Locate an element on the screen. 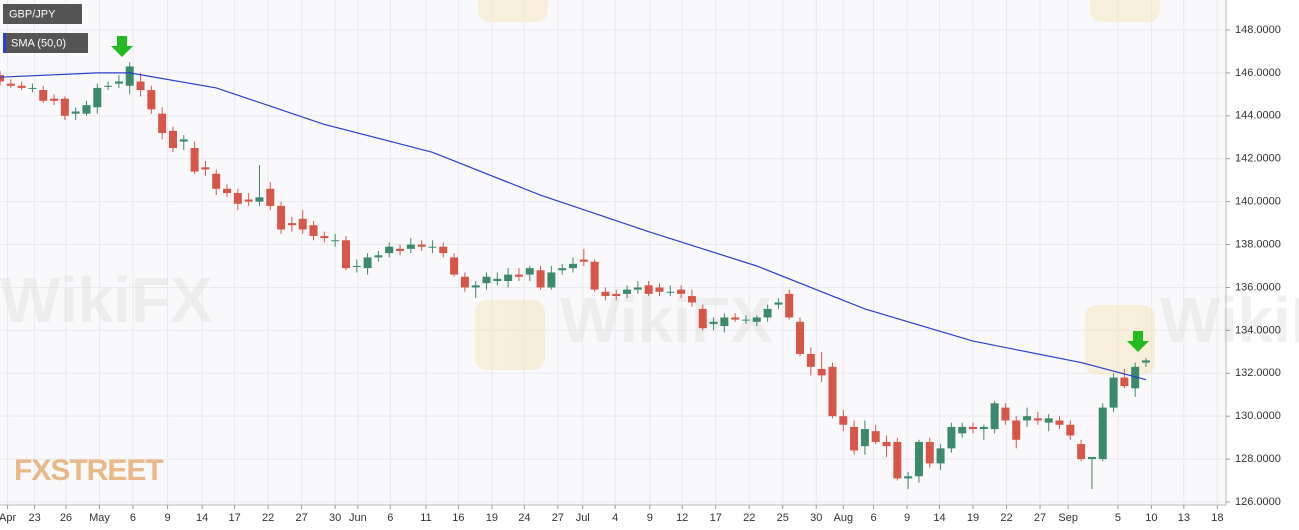 The width and height of the screenshot is (1299, 530). x-tick-label: Apr is located at coordinates (8, 518).